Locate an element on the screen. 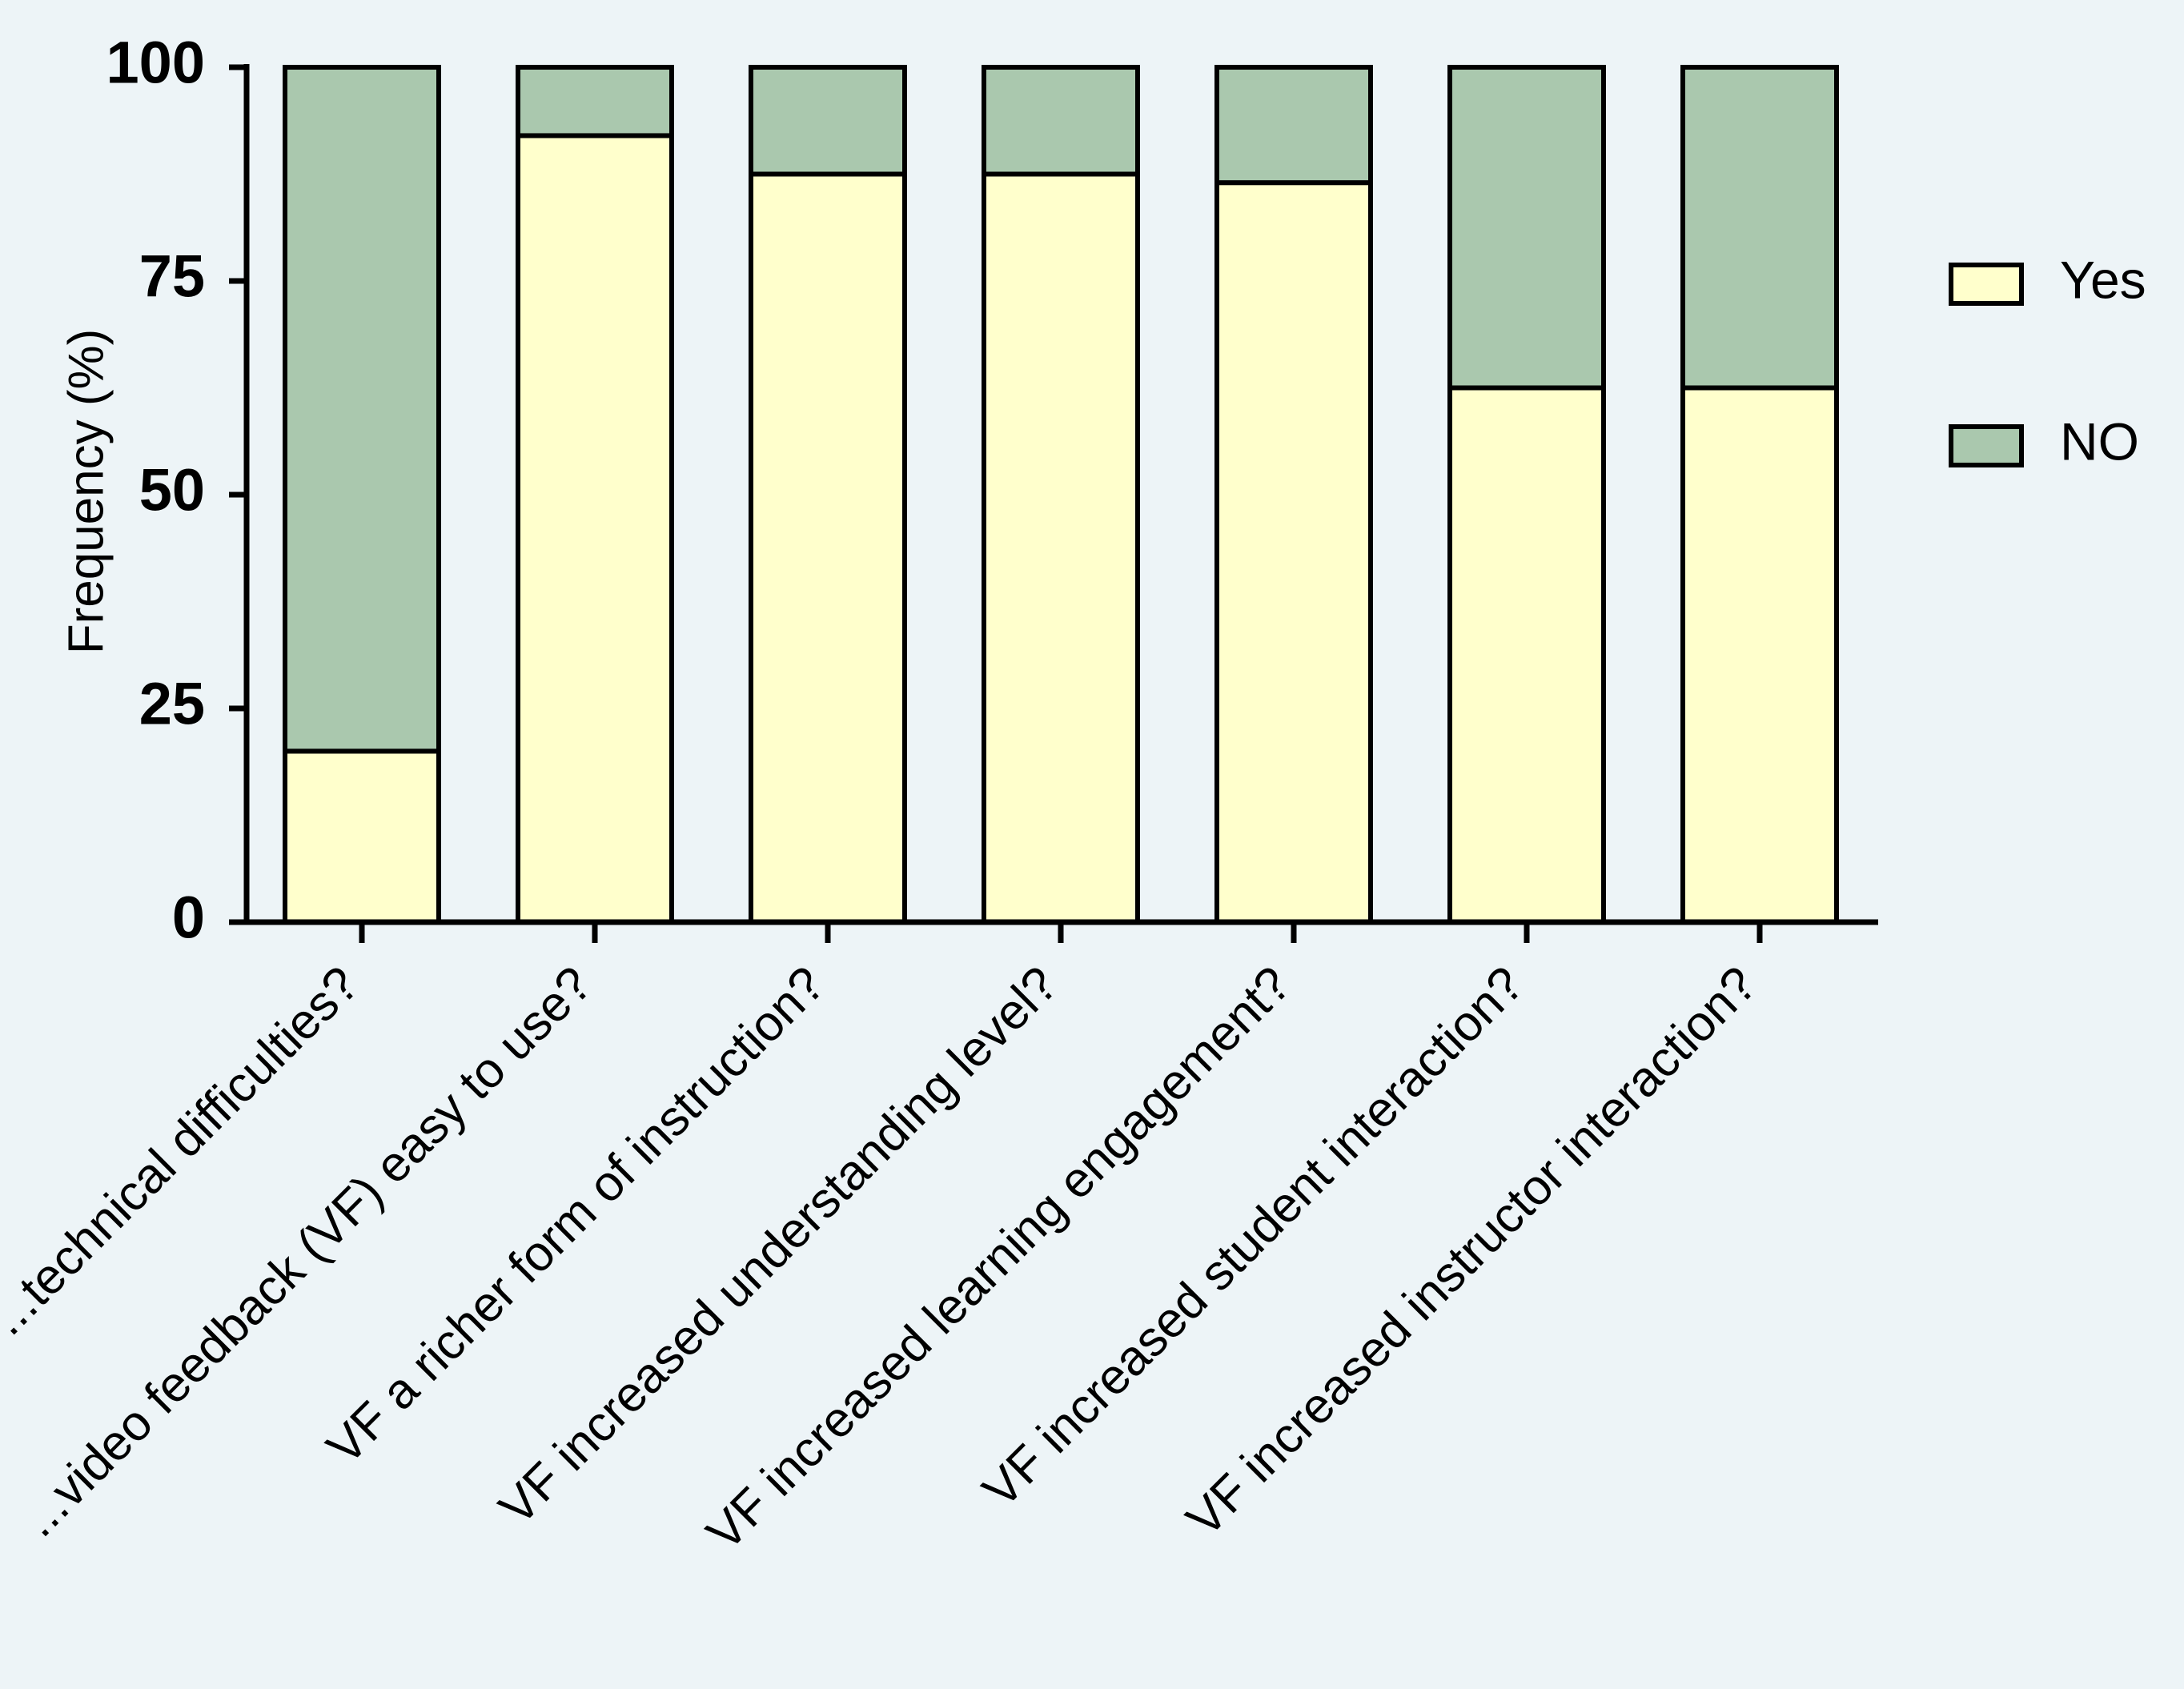 The height and width of the screenshot is (1689, 2184). x-category-label: ...technical difficulties? is located at coordinates (184, 1151).